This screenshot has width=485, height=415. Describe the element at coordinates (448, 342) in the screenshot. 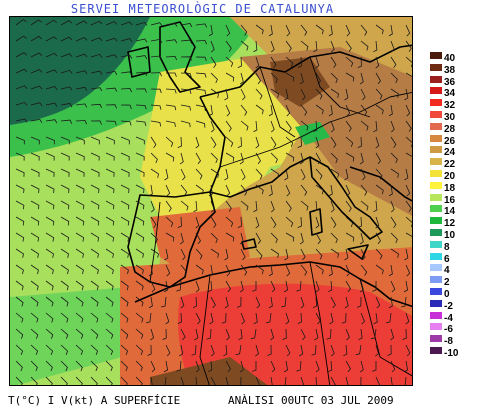

I see `legend-label: -8` at that location.